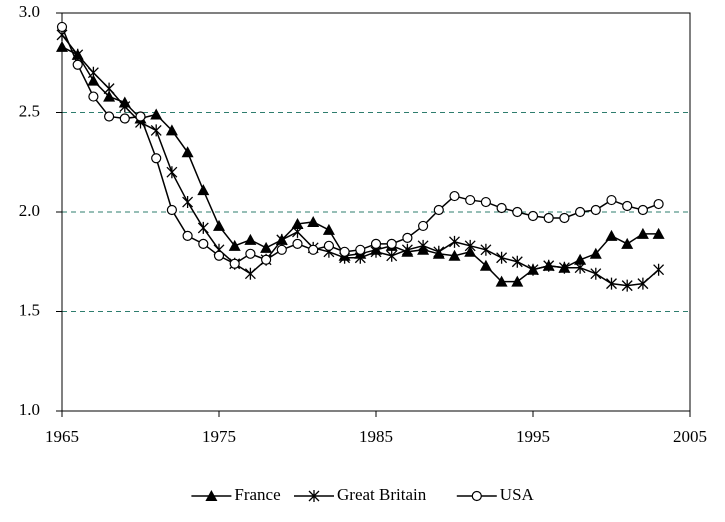  I want to click on legend-label: France, so click(257, 494).